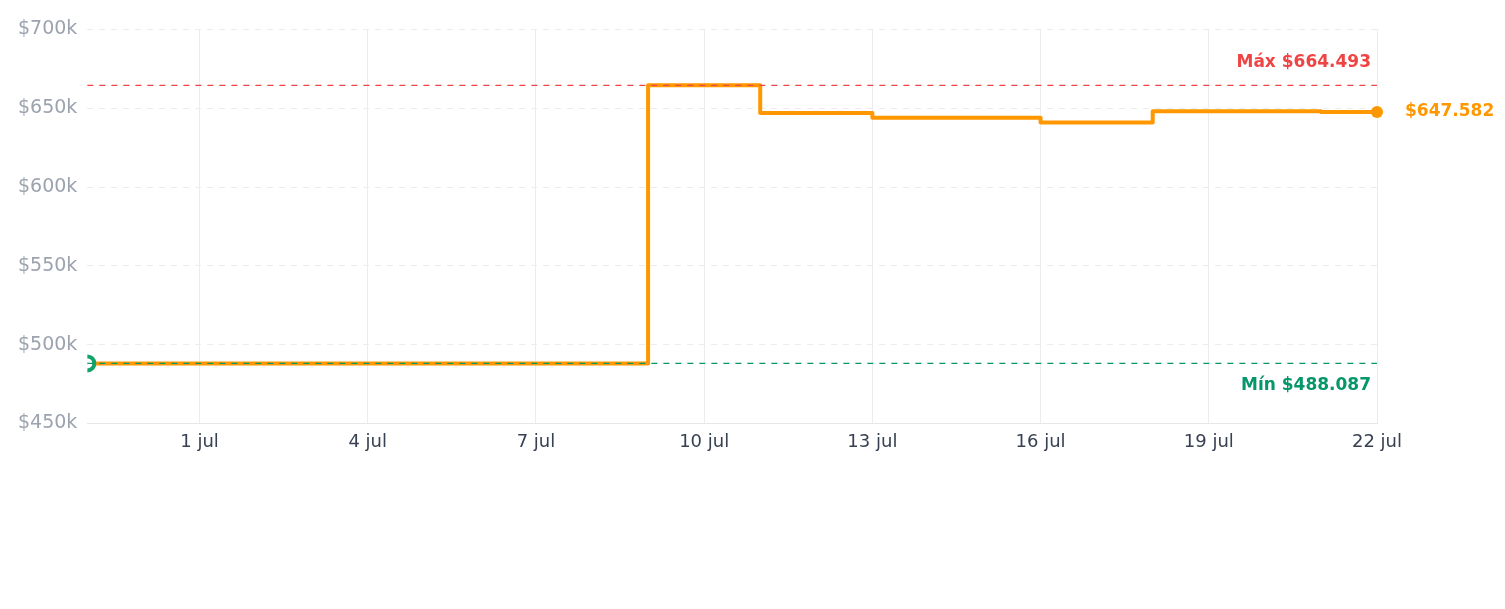  What do you see at coordinates (199, 440) in the screenshot?
I see `x-tick-label: 1 jul` at bounding box center [199, 440].